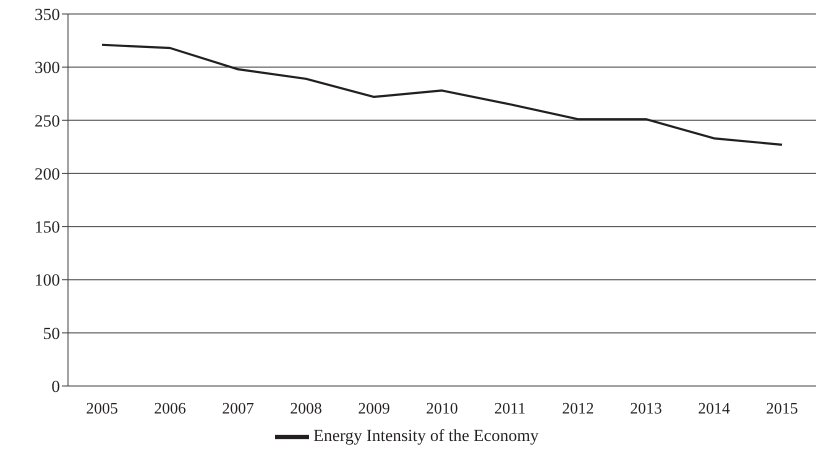  What do you see at coordinates (510, 409) in the screenshot?
I see `x-tick-label: 2011` at bounding box center [510, 409].